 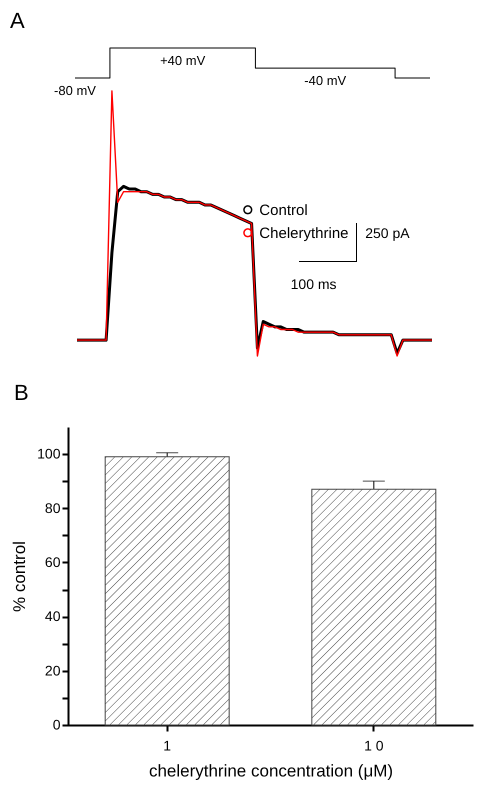 I want to click on legend-label: Control, so click(x=283, y=210).